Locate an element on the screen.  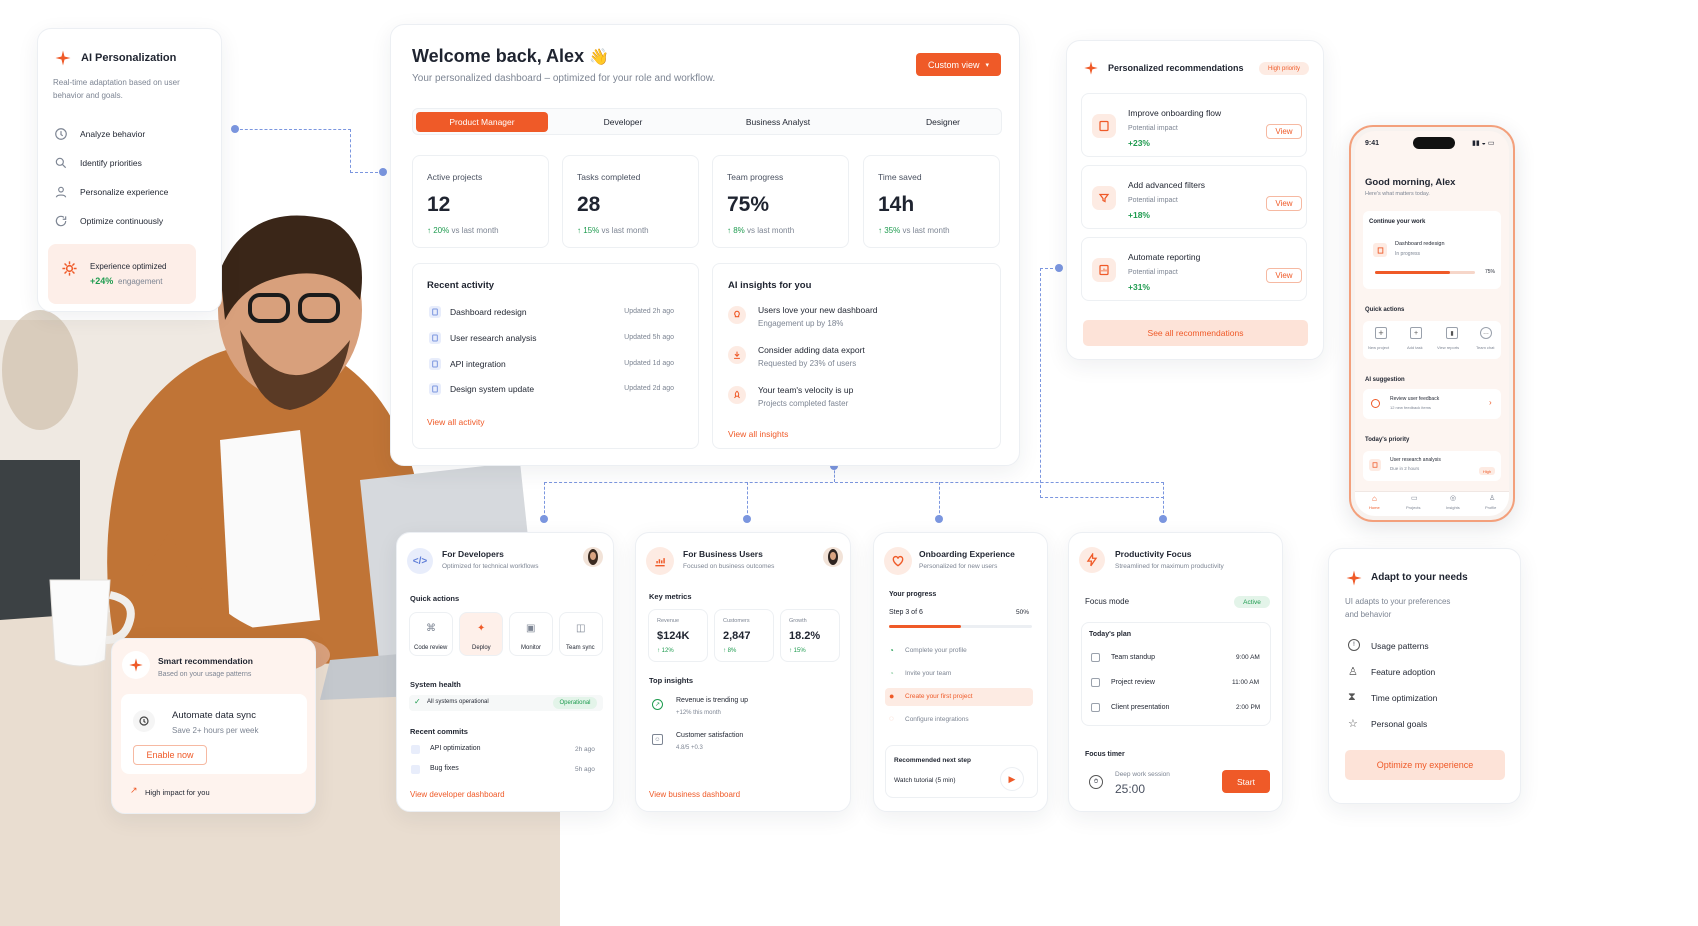
priority-badge: High is located at coordinates (1487, 471).